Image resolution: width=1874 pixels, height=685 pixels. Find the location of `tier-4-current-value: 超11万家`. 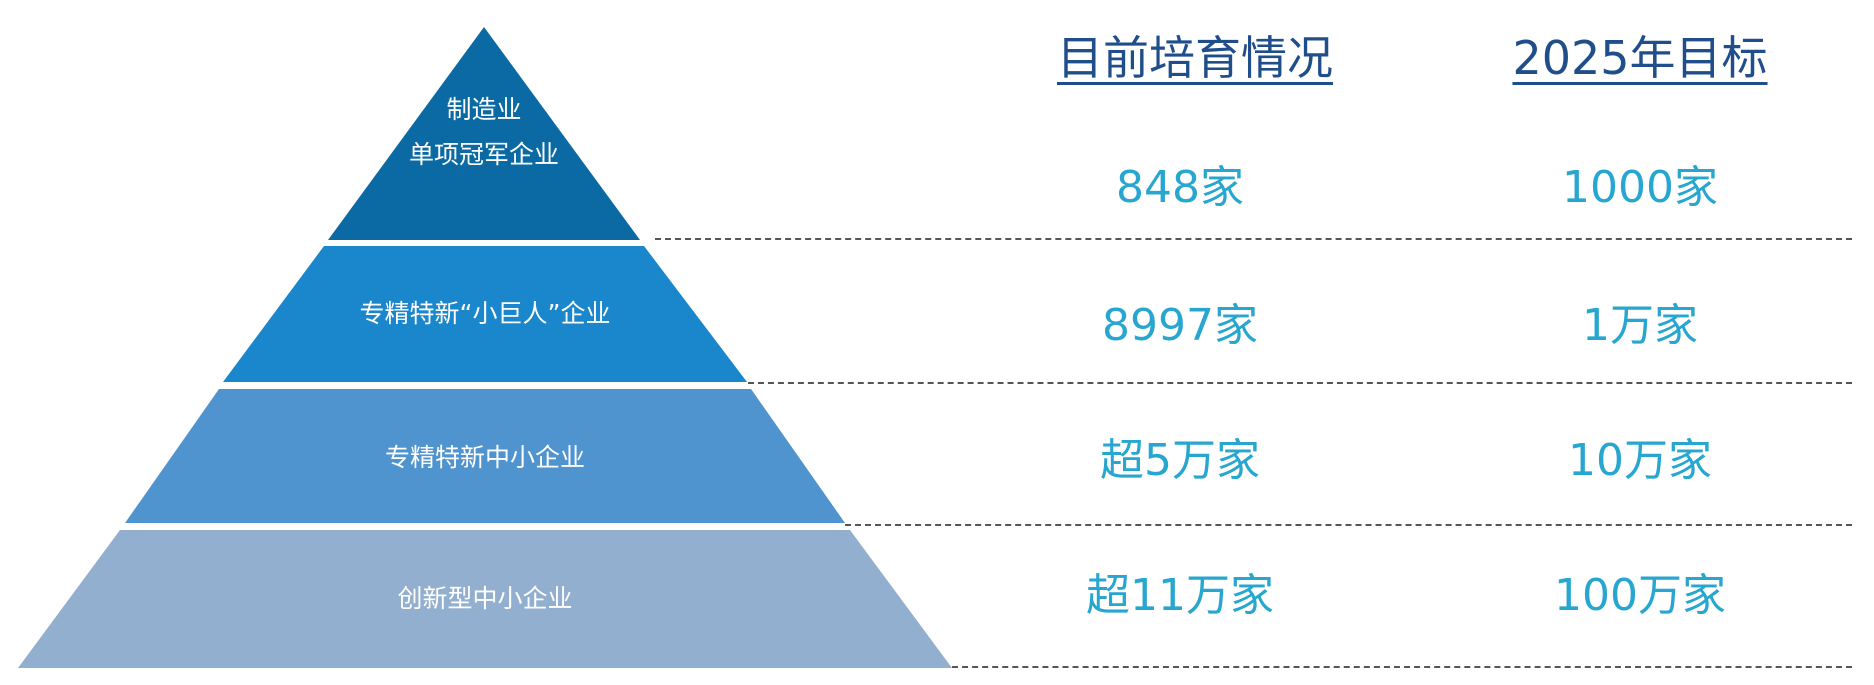

tier-4-current-value: 超11万家 is located at coordinates (1180, 595).